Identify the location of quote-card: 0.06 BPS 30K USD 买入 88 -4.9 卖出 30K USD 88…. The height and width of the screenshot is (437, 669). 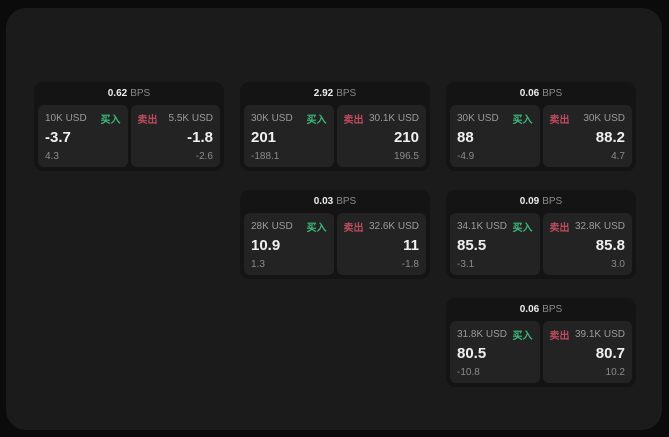
(541, 126).